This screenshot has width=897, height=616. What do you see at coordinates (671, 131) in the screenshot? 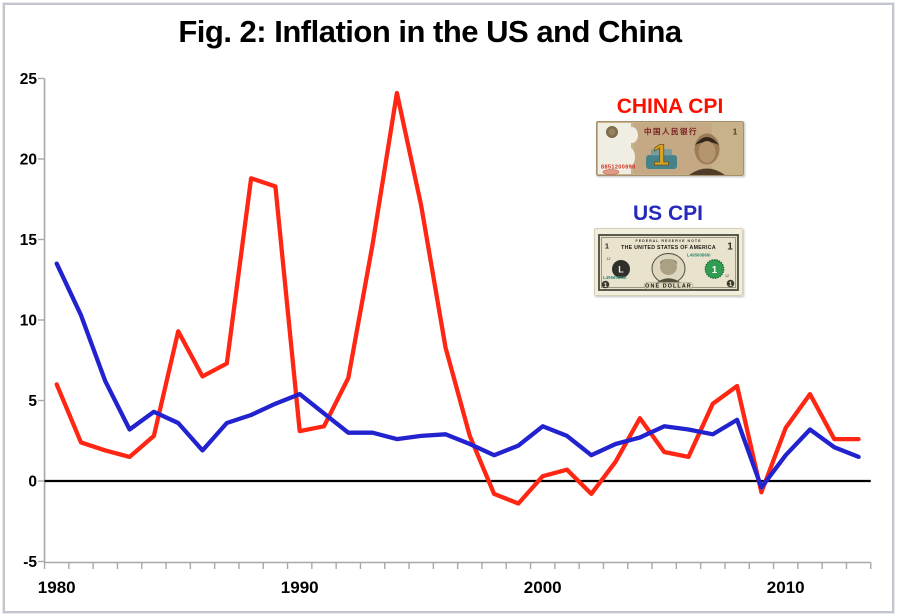
I see `yuan-bank-name: 中国人民银行` at bounding box center [671, 131].